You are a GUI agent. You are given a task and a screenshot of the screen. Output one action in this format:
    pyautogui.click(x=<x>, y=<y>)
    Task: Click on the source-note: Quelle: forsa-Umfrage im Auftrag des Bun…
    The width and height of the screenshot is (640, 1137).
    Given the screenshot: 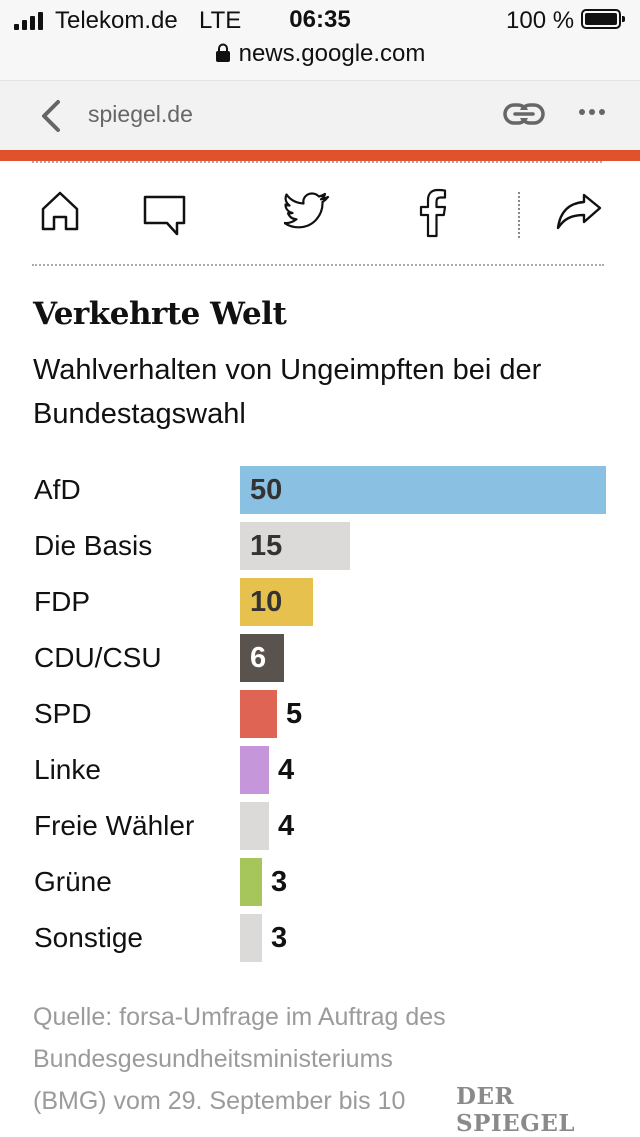 What is the action you would take?
    pyautogui.click(x=239, y=1059)
    